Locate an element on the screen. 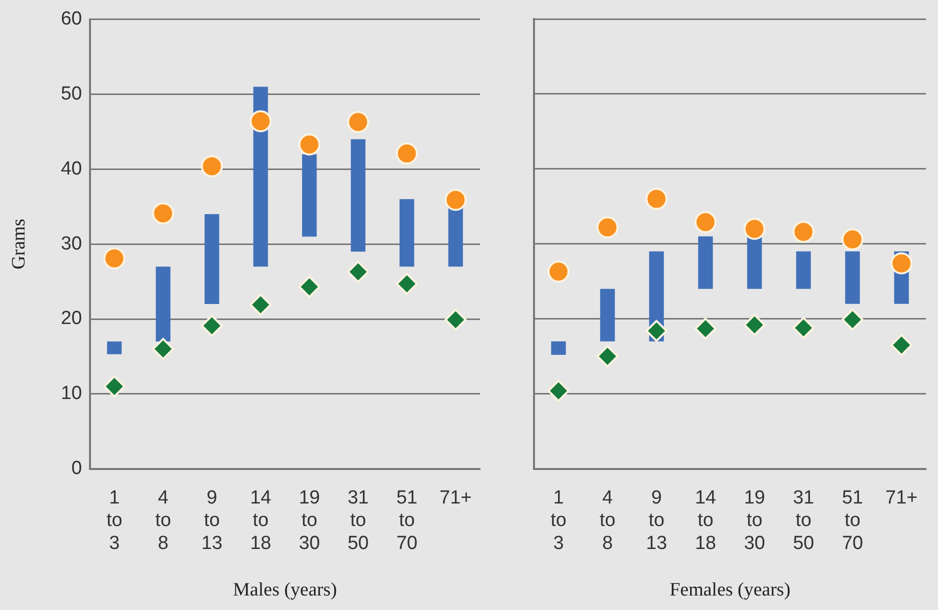 Image resolution: width=938 pixels, height=610 pixels. y-tick-label: 20 is located at coordinates (71, 319).